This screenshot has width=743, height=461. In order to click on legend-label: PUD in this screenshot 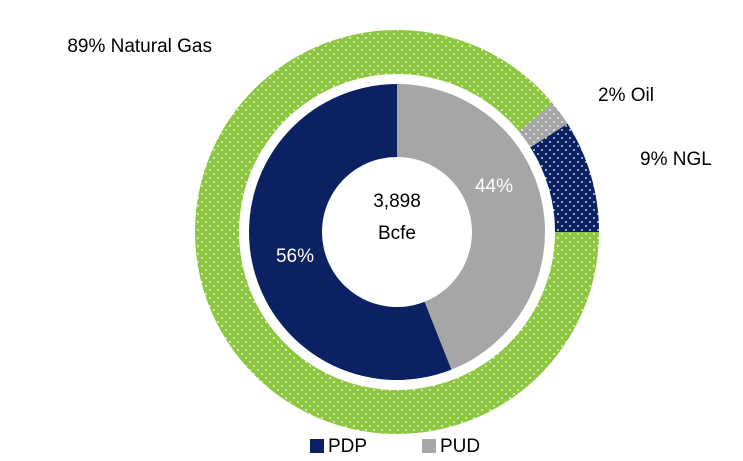, I will do `click(460, 446)`.